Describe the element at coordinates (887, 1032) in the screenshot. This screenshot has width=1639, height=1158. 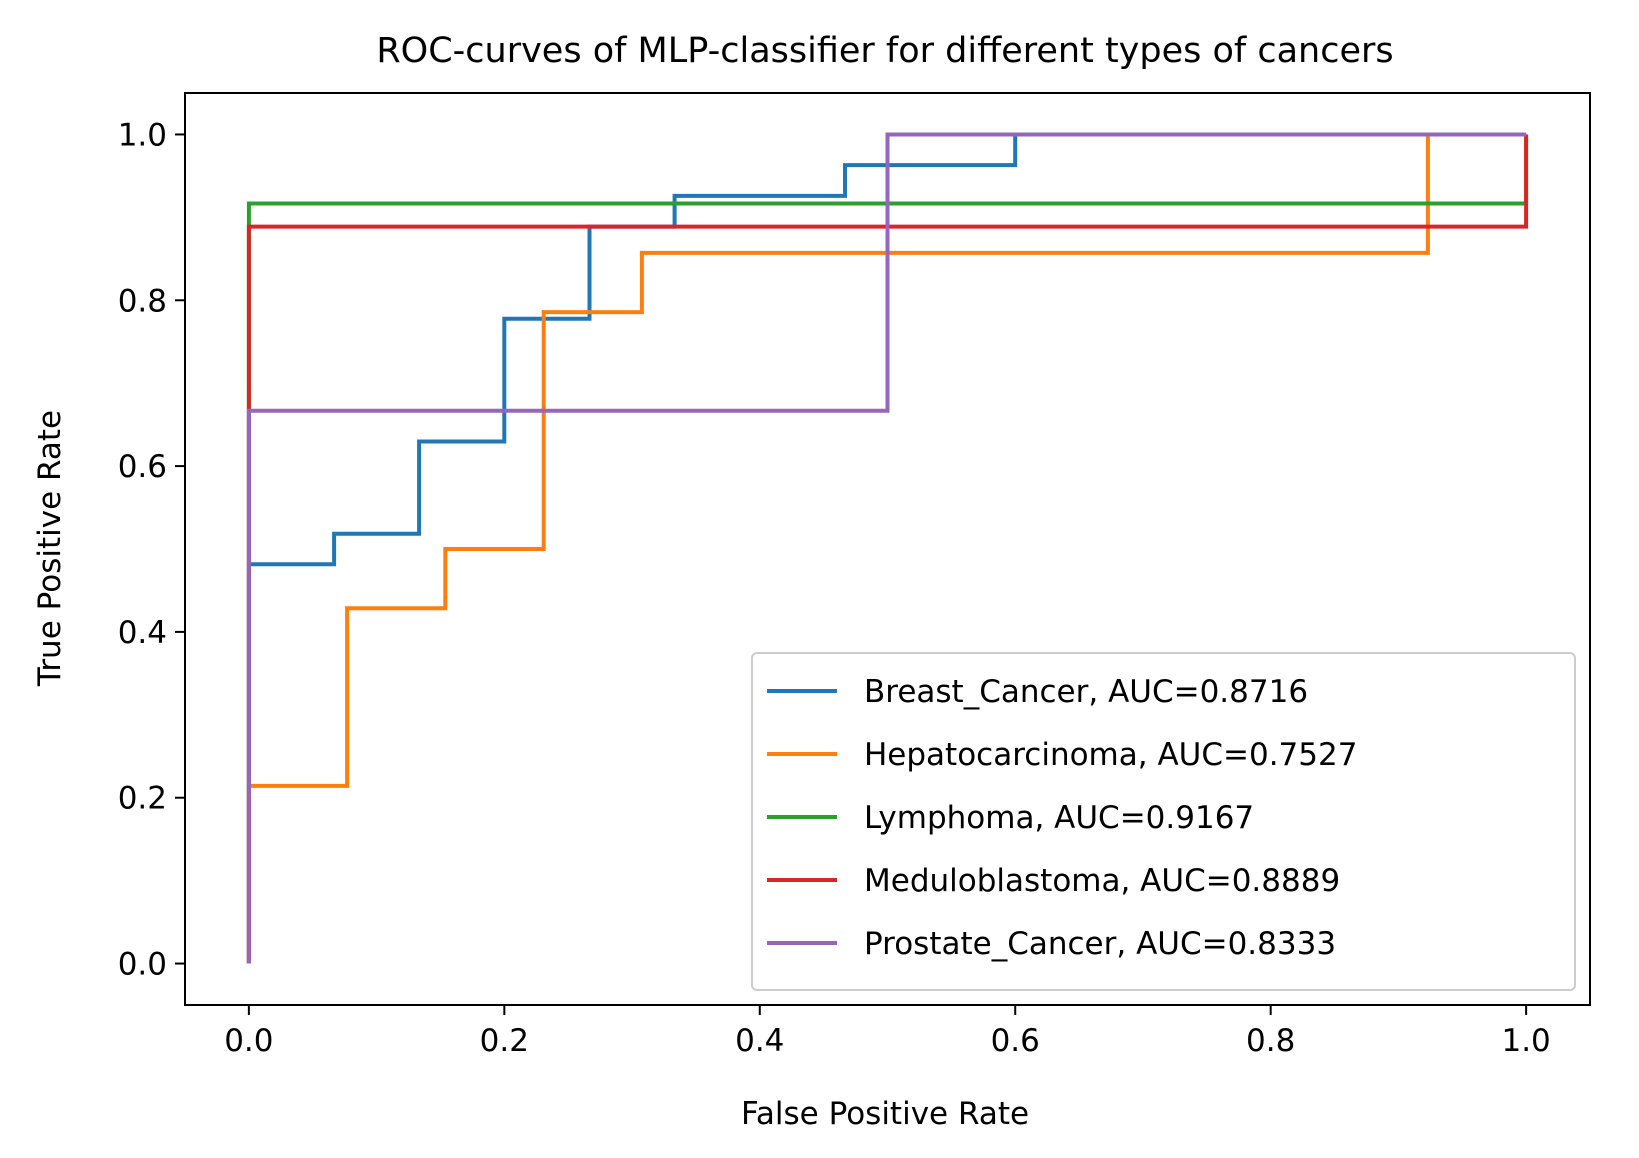
I see `x-axis-ticks: 0.0 0.2 0.4 0.6 0.8 1.0` at that location.